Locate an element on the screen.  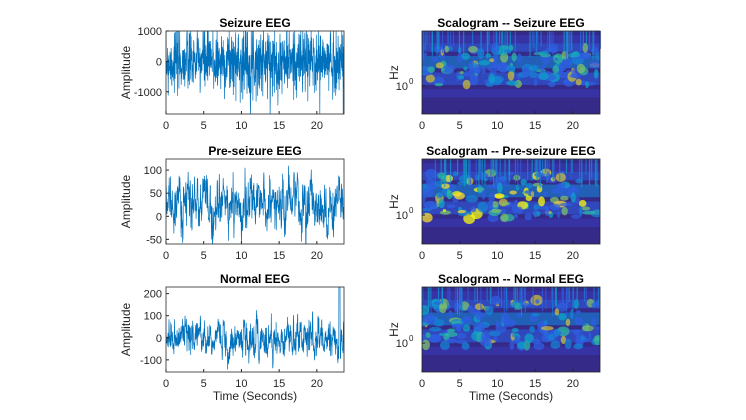
ytick-label: 10 is located at coordinates (402, 344).